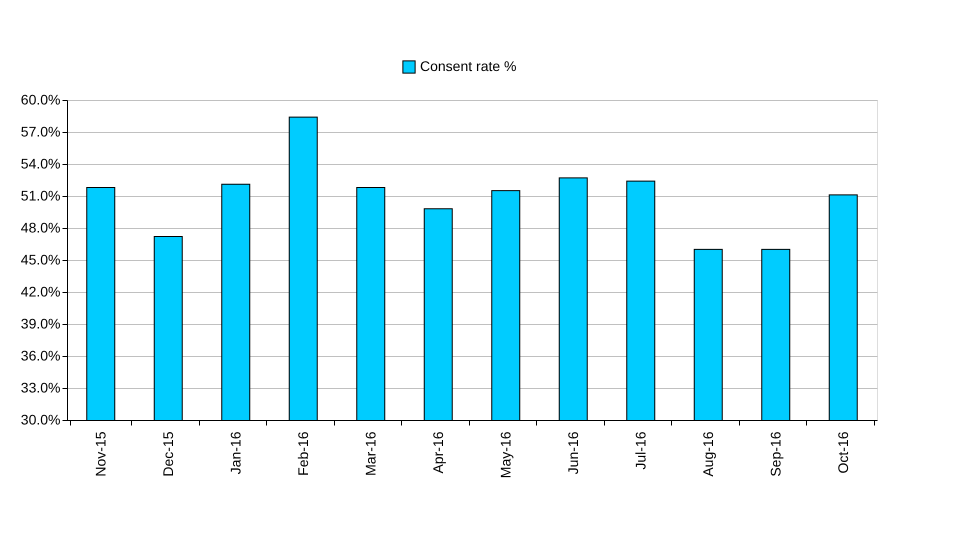 The height and width of the screenshot is (536, 973). What do you see at coordinates (235, 452) in the screenshot?
I see `x-tick-label: Jan-16` at bounding box center [235, 452].